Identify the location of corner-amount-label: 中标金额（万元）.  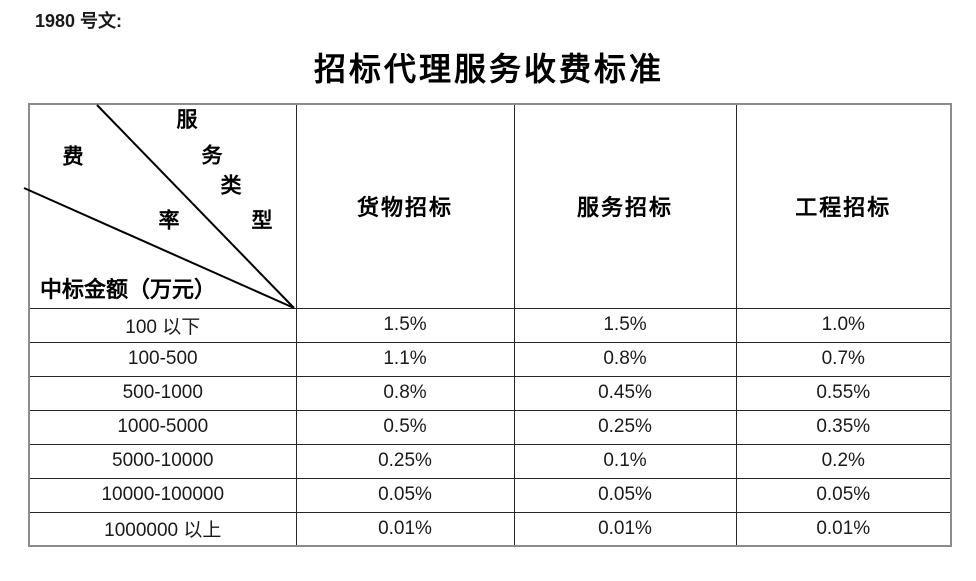
(128, 289).